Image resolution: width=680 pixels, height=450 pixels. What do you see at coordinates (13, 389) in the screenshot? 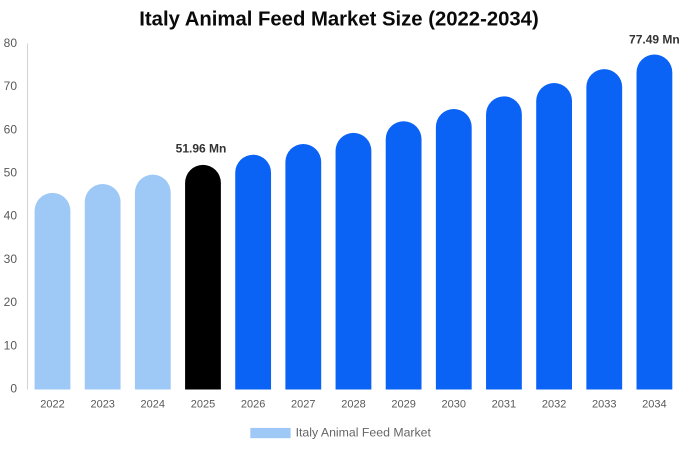
I see `svg-text: 0` at bounding box center [13, 389].